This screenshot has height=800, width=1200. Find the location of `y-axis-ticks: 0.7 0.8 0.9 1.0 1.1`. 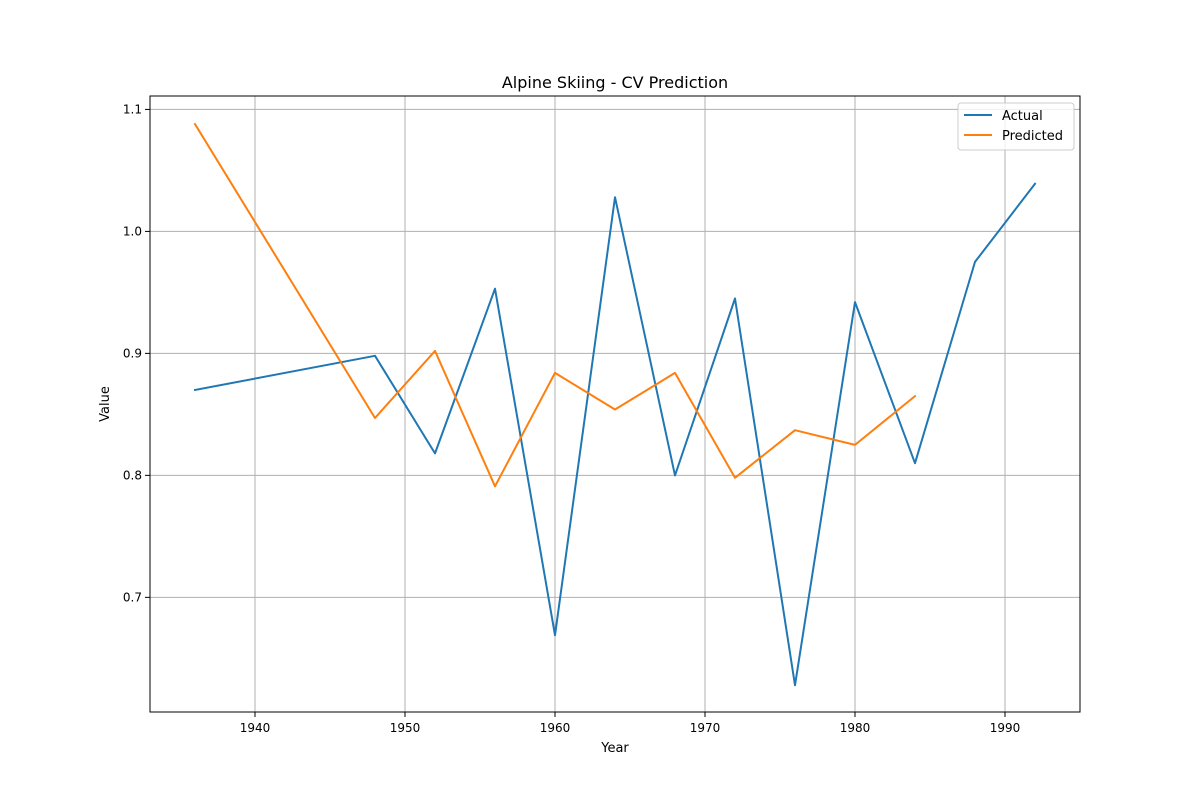

y-axis-ticks: 0.7 0.8 0.9 1.0 1.1 is located at coordinates (136, 353).